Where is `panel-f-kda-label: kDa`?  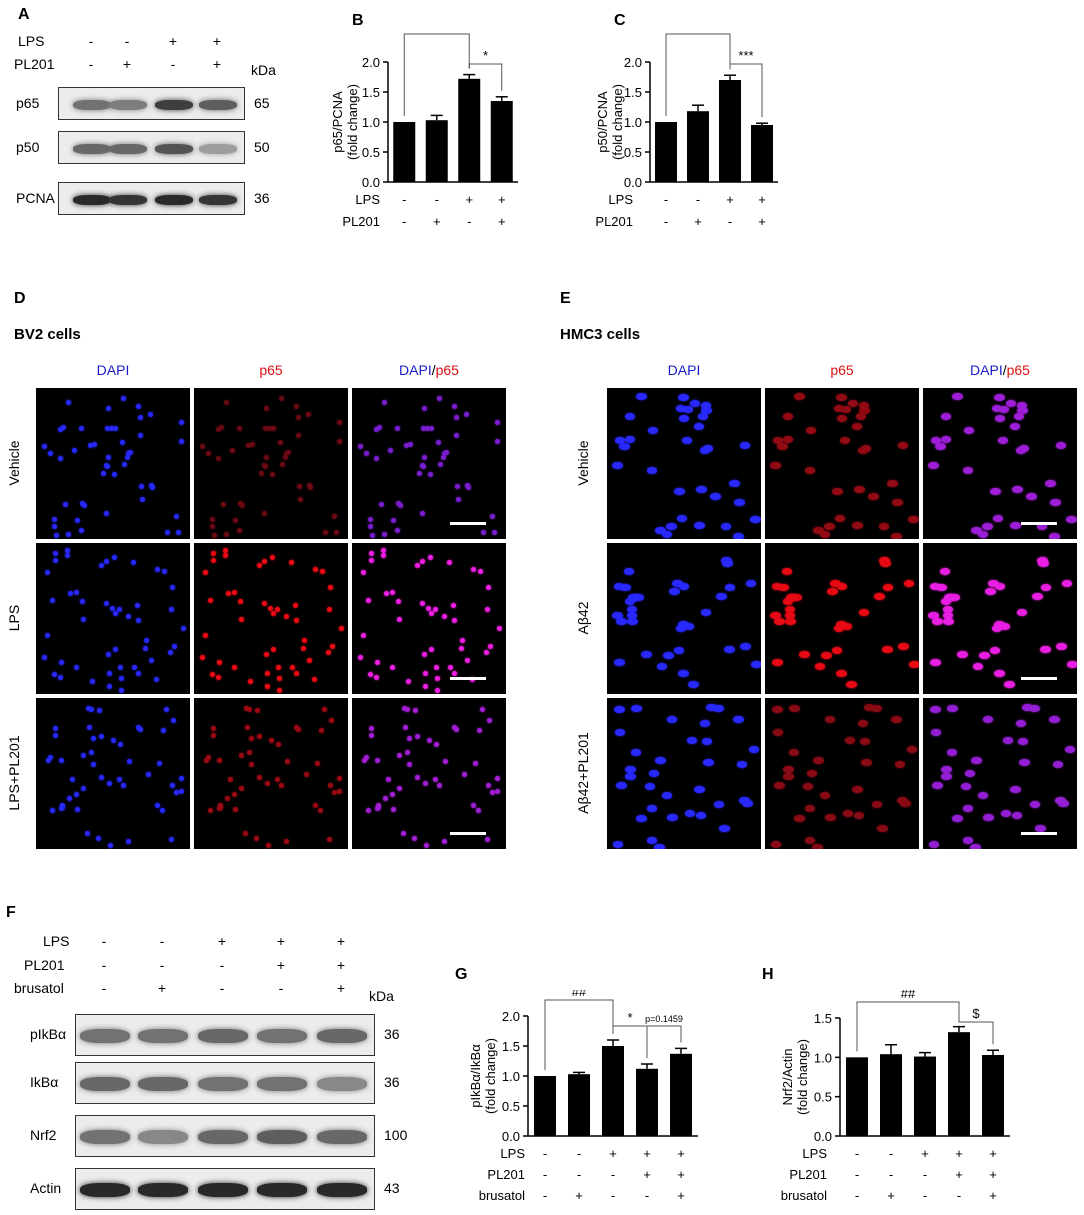
panel-f-kda-label: kDa is located at coordinates (381, 996).